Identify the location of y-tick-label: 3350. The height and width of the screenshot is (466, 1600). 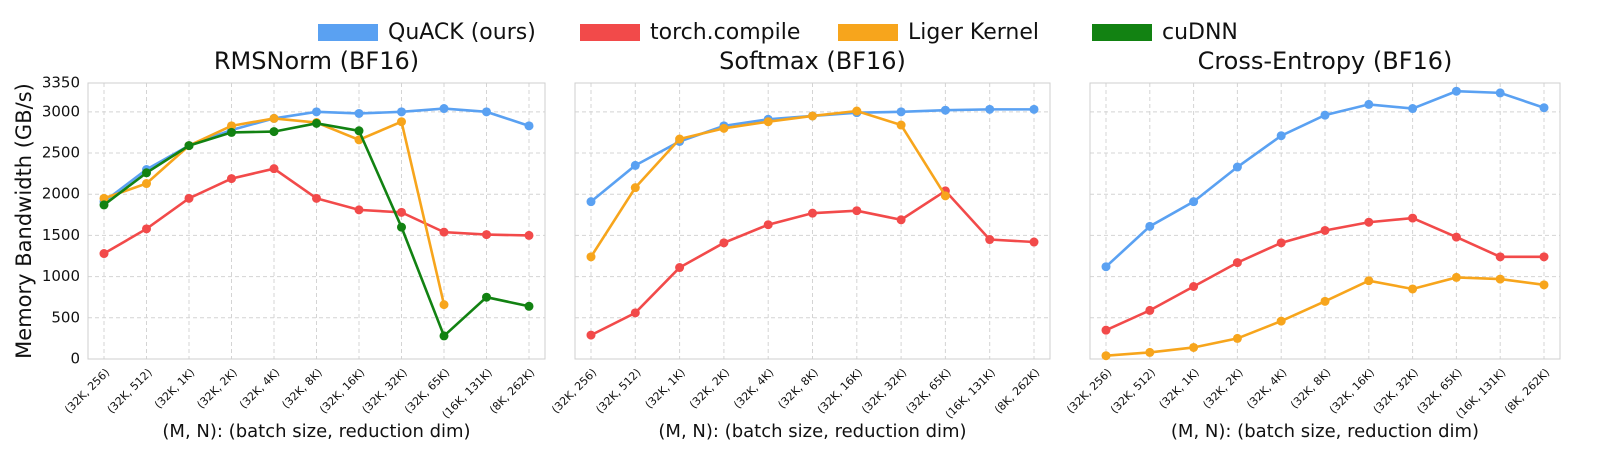
(61, 83).